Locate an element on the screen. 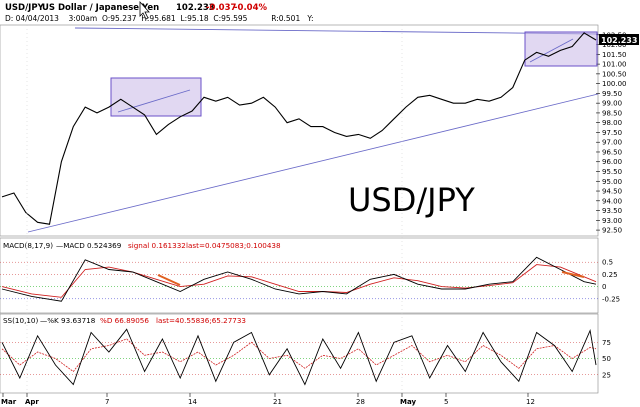 This screenshot has height=407, width=640. date-axis-label: Mar is located at coordinates (9, 402).